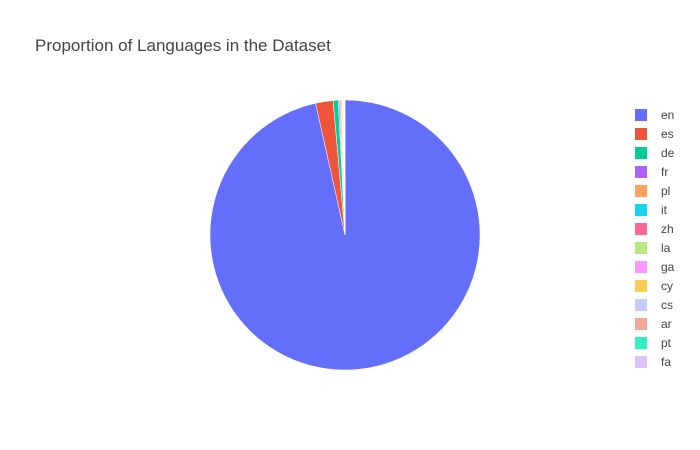 The image size is (700, 450). What do you see at coordinates (667, 229) in the screenshot?
I see `legend-label-zh: zh` at bounding box center [667, 229].